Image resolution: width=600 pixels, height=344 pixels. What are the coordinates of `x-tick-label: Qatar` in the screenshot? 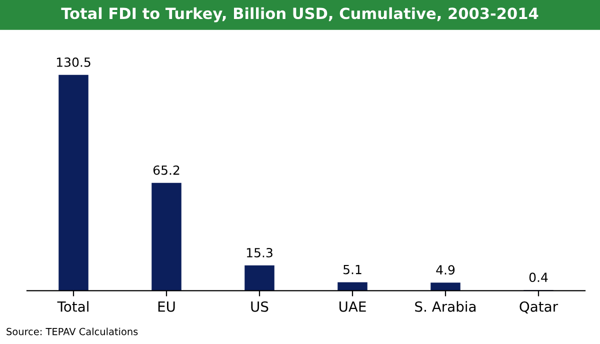 It's located at (539, 307).